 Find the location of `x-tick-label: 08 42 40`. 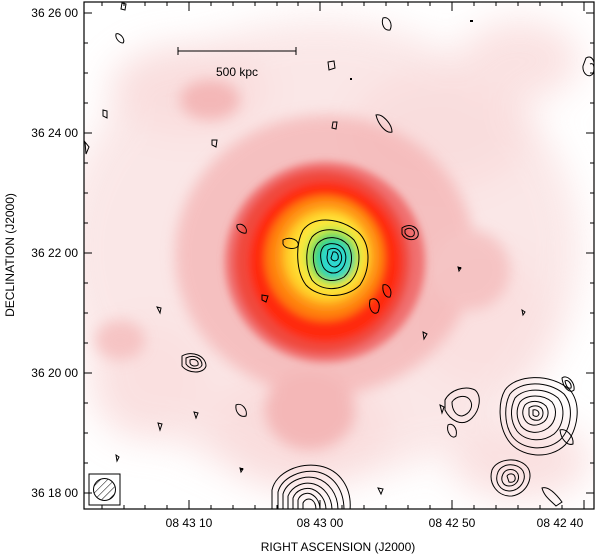

x-tick-label: 08 42 40 is located at coordinates (560, 523).